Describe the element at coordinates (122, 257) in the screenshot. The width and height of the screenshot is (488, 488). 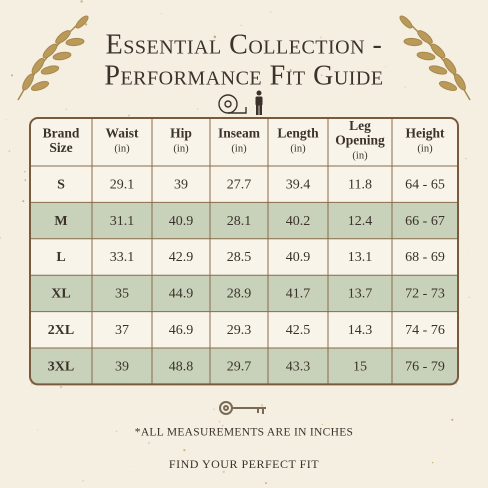
I see `cell: 33.1` at that location.